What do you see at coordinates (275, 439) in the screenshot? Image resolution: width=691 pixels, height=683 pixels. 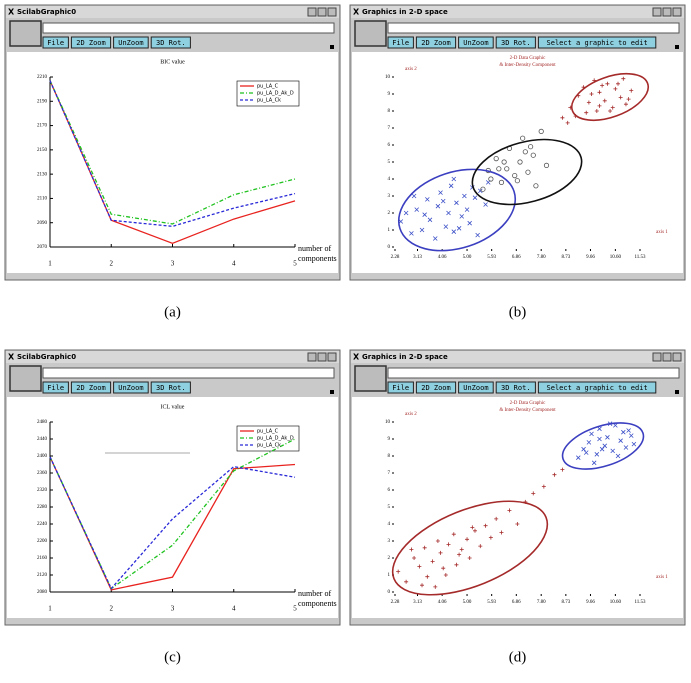 I see `legend-label: pu_LA_D_Ak_D` at bounding box center [275, 439].